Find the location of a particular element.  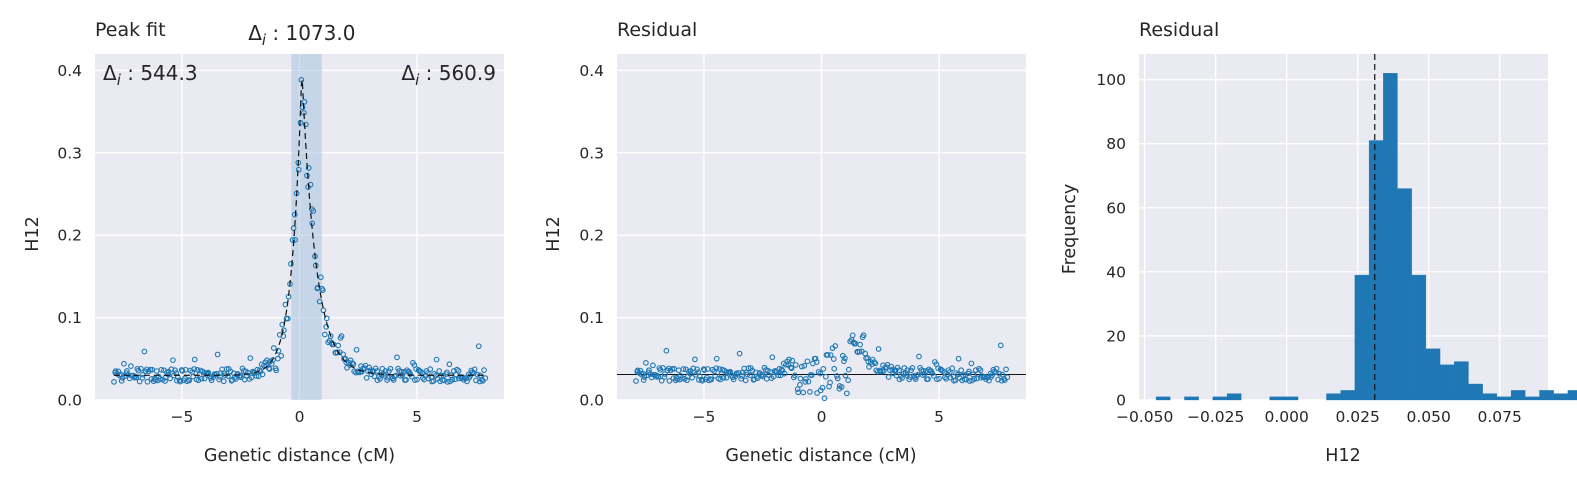

x-tick-label: 0.075 is located at coordinates (1500, 417).